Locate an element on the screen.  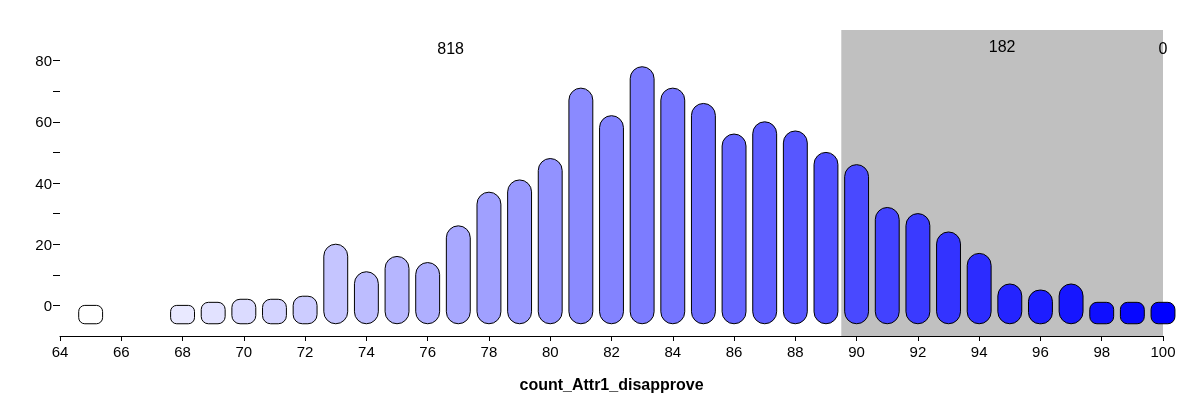
x-tick-label: 90 is located at coordinates (856, 351).